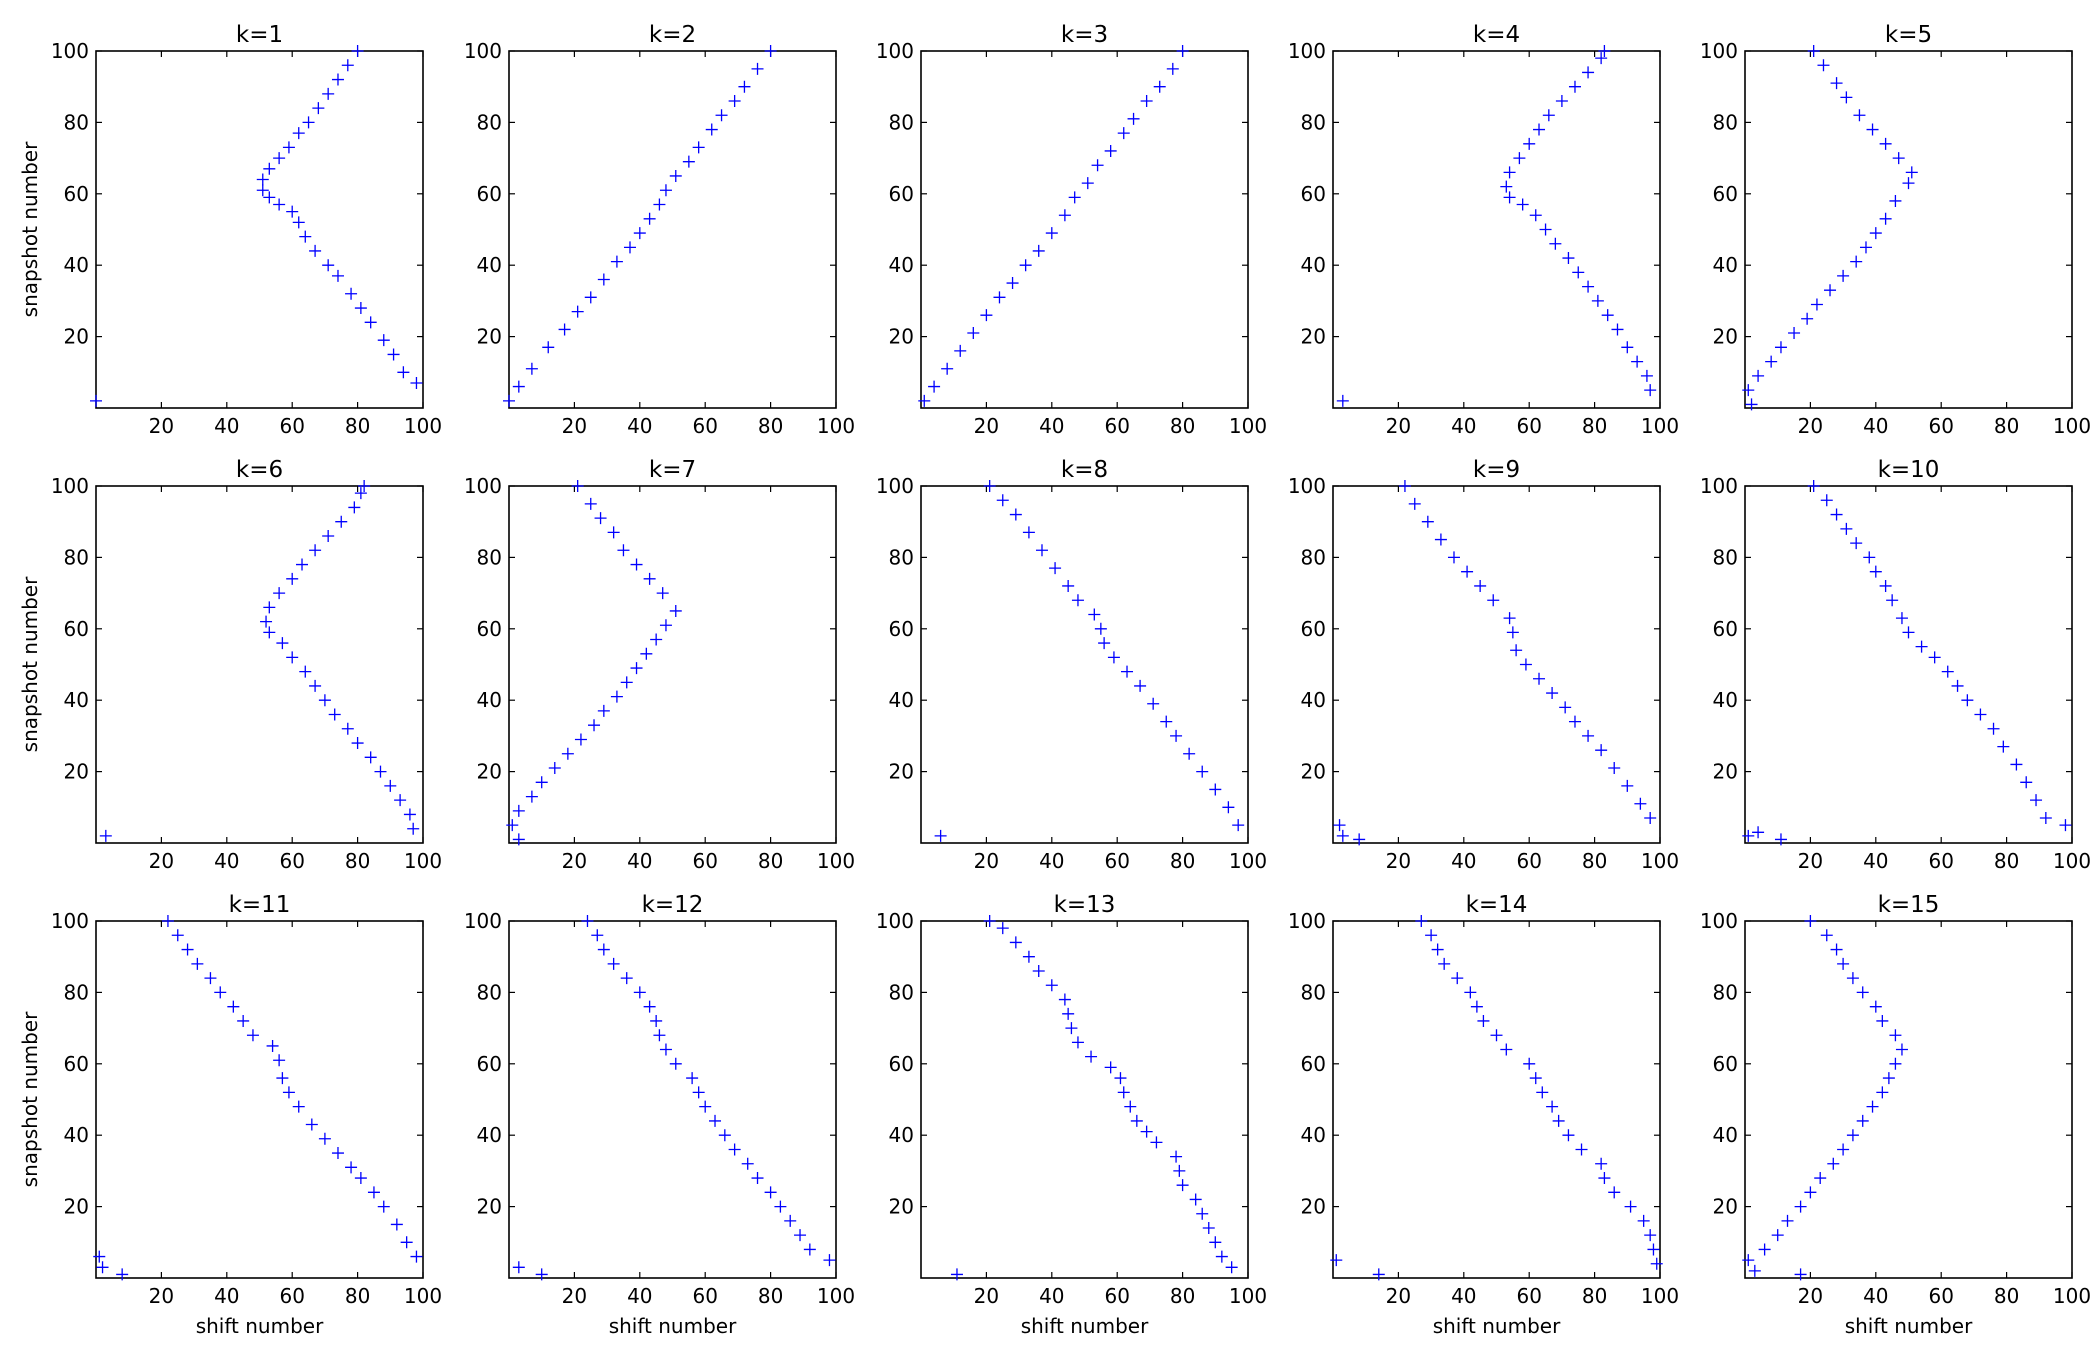 This screenshot has height=1350, width=2100. I want to click on subplot-title: k=9, so click(1496, 470).